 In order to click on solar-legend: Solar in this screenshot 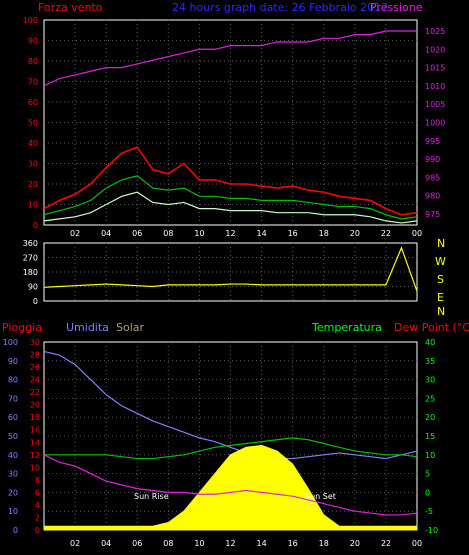, I will do `click(130, 327)`.